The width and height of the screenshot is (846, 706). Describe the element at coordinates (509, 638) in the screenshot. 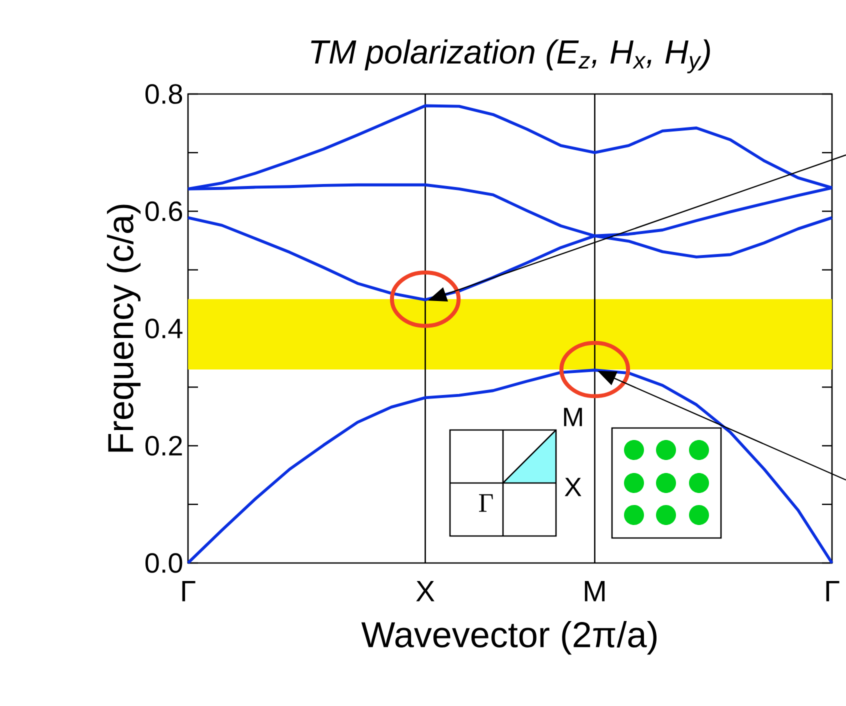

I see `x-axis-title: Wavevector (2π/a)` at that location.